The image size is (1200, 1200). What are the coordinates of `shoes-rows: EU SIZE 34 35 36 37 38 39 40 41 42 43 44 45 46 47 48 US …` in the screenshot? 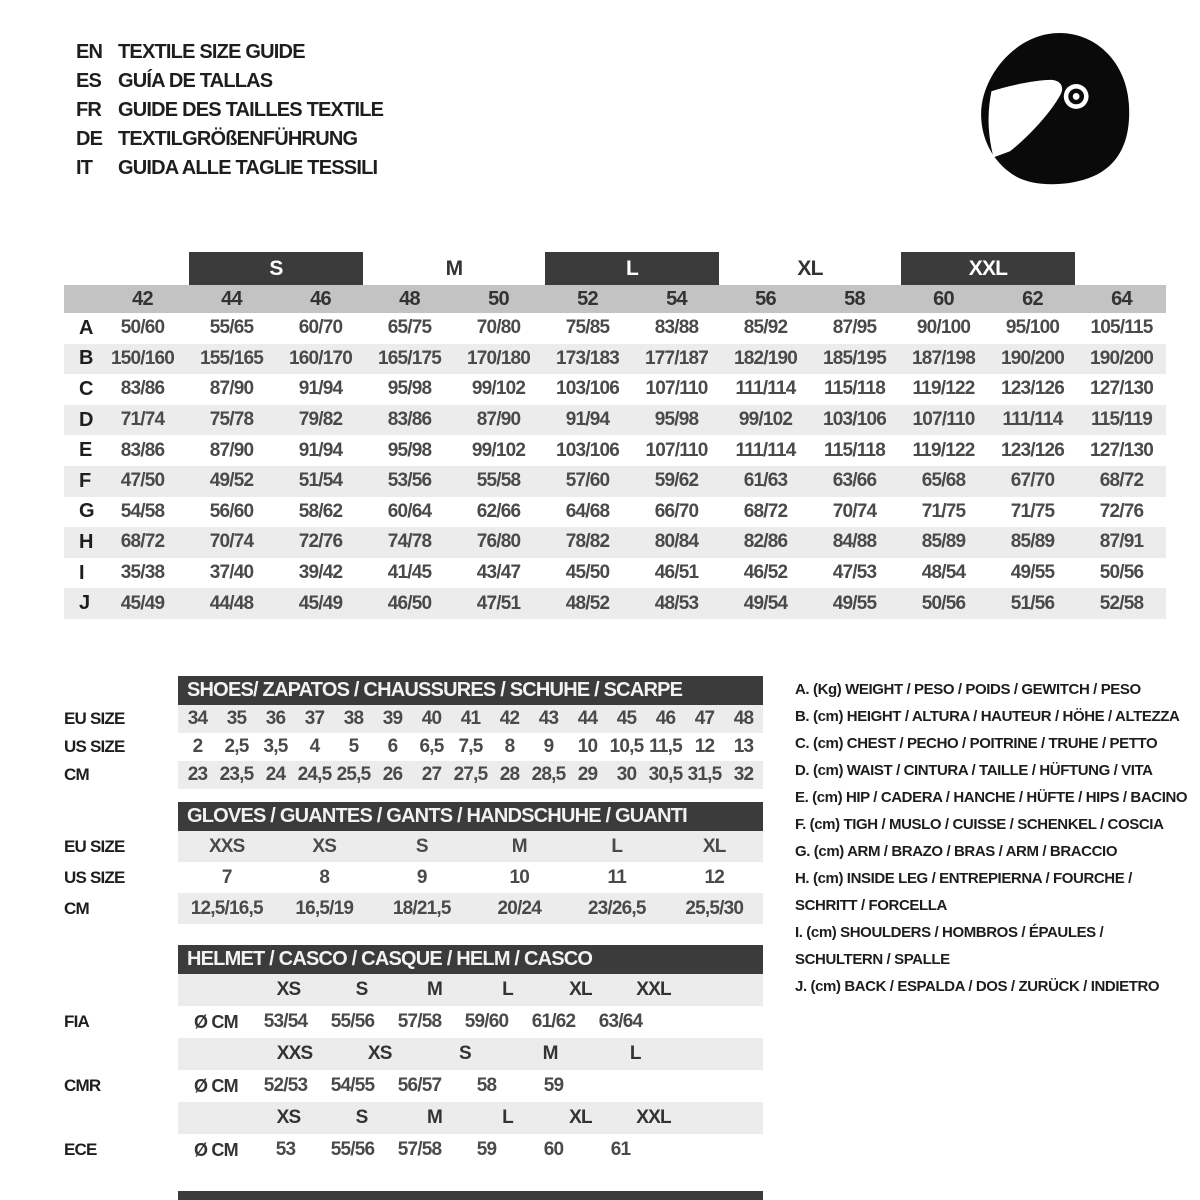 It's located at (615, 747).